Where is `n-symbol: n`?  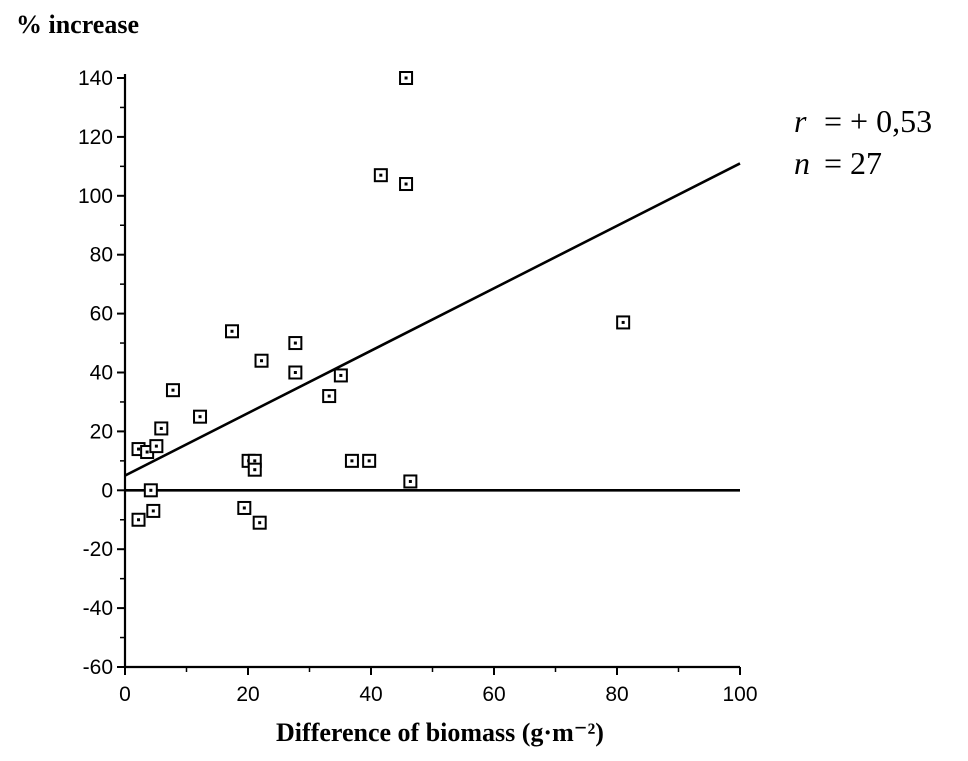
n-symbol: n is located at coordinates (802, 163).